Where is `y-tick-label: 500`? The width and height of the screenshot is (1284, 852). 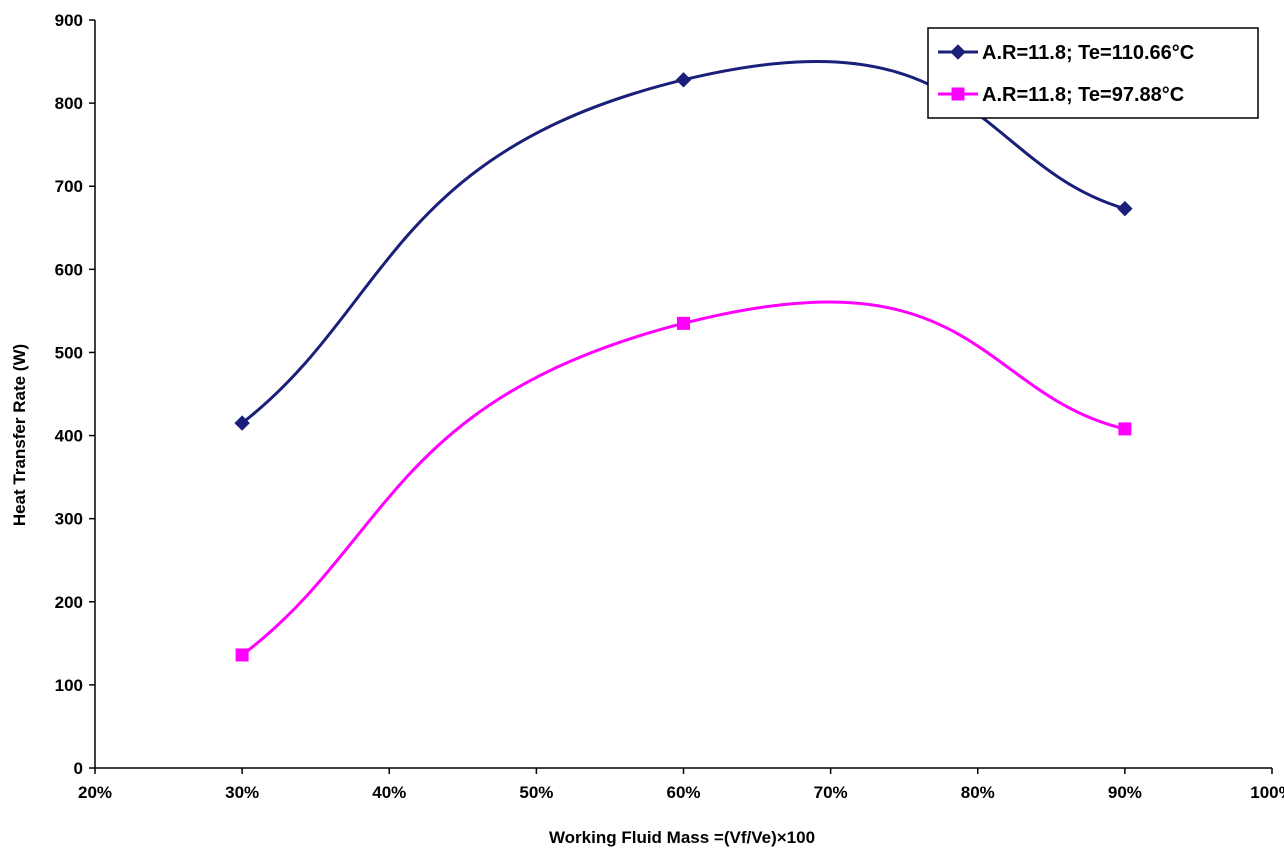
y-tick-label: 500 is located at coordinates (69, 352).